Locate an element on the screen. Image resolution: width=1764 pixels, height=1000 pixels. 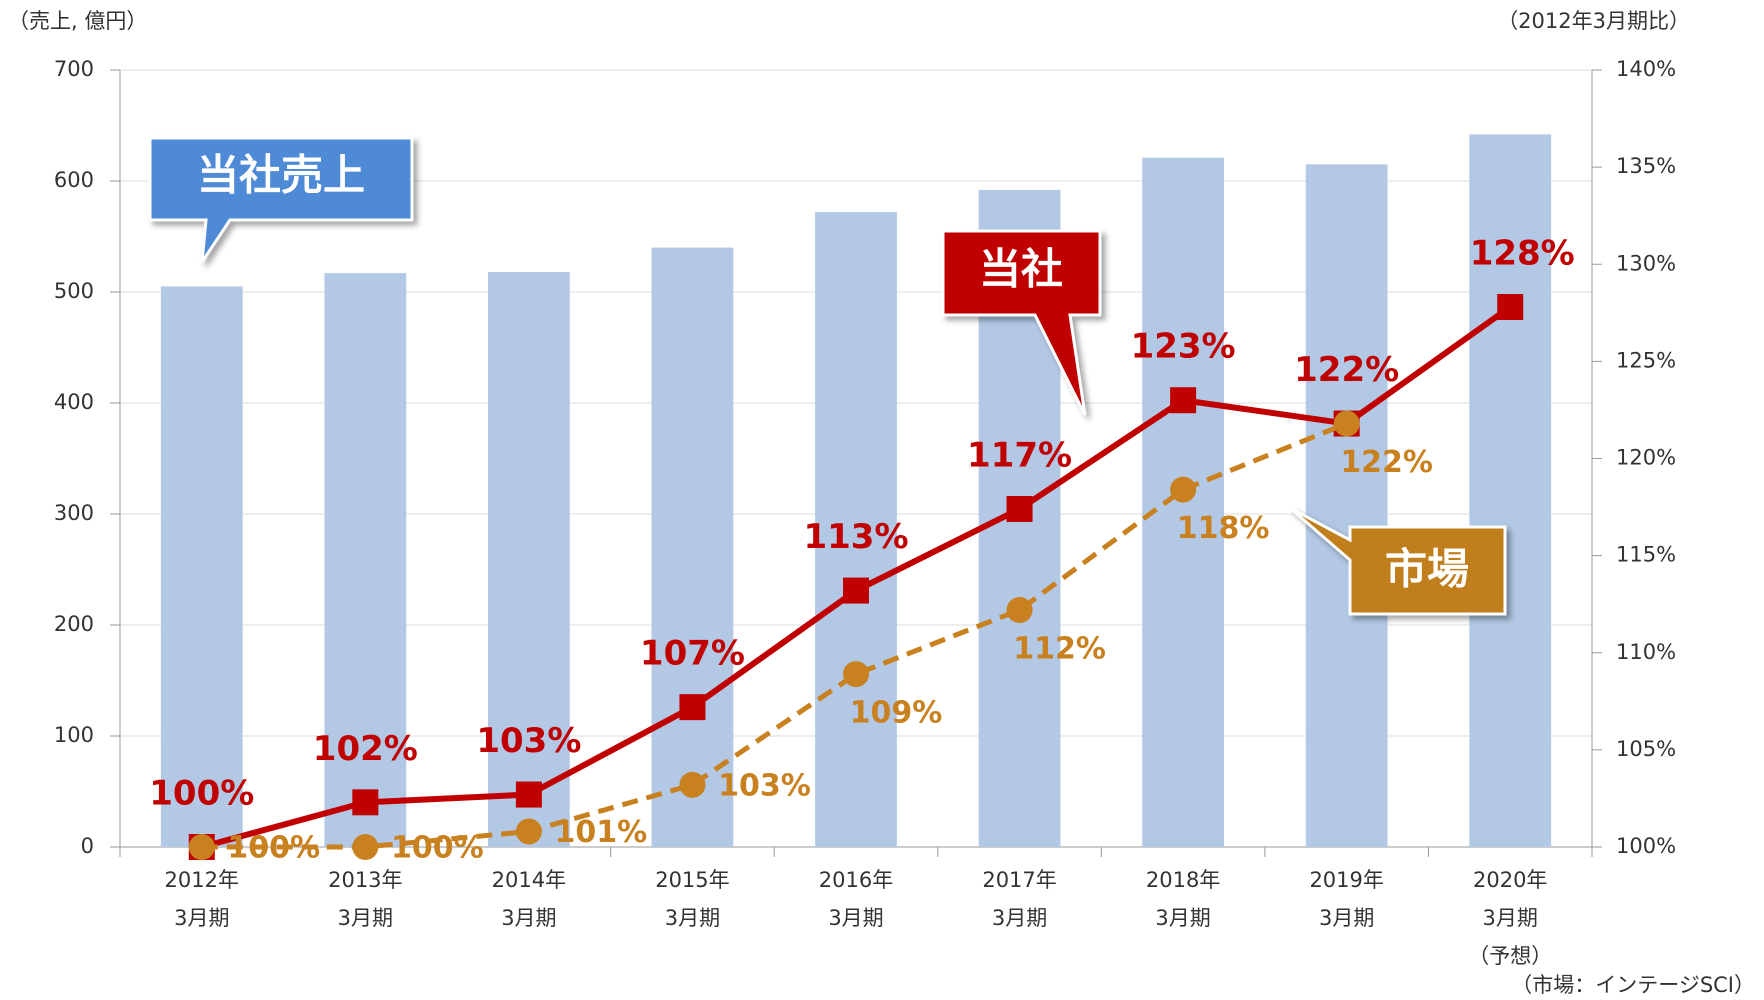
x-tick-label: 2018年 3月期 is located at coordinates (1183, 899).